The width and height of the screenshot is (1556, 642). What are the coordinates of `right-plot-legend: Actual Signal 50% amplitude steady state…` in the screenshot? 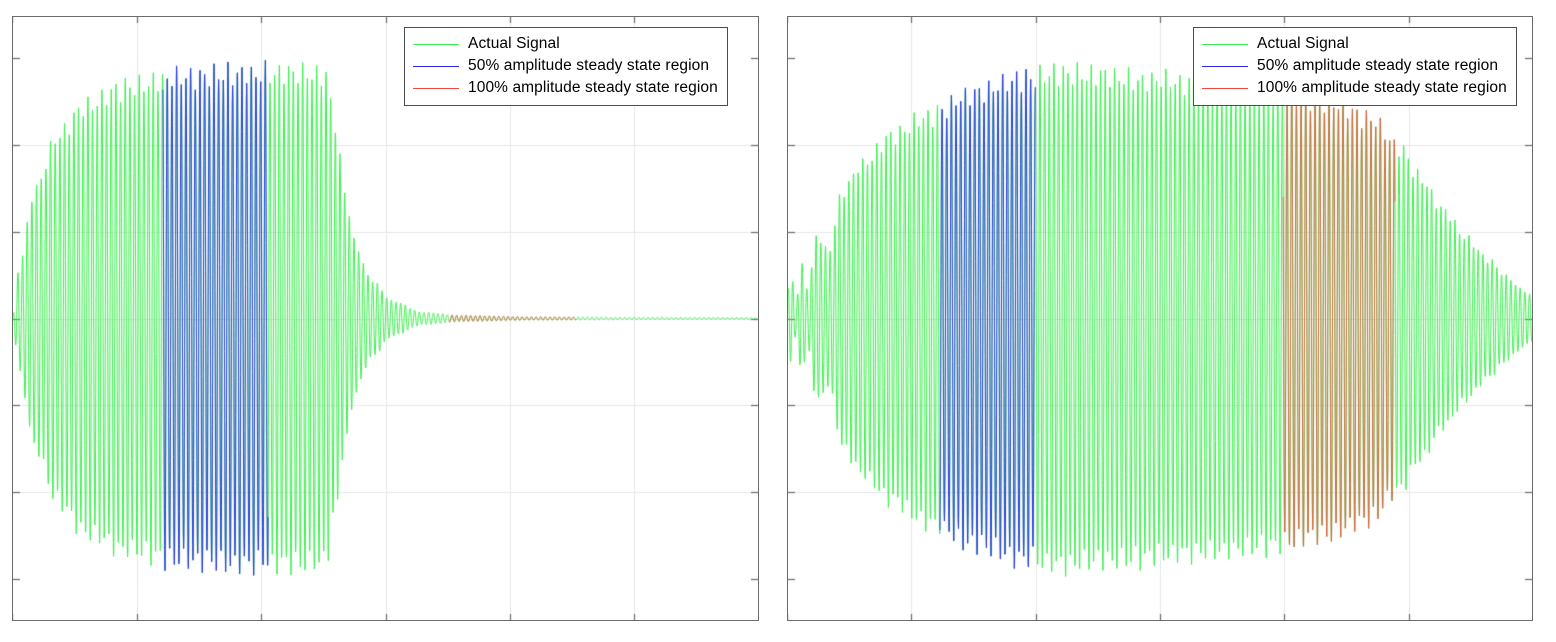 It's located at (1355, 66).